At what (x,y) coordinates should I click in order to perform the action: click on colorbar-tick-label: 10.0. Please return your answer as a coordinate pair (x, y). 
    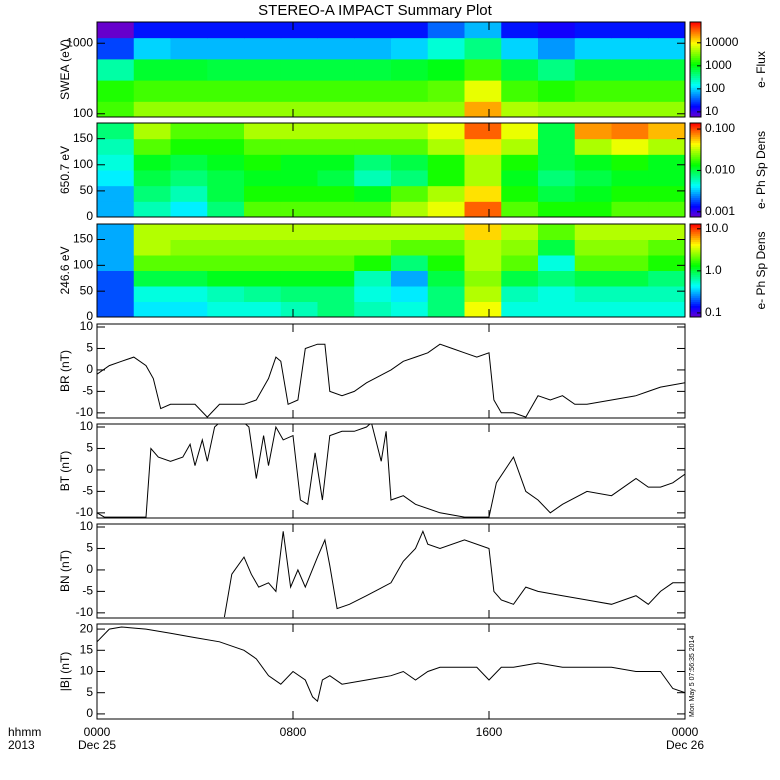
    Looking at the image, I should click on (717, 228).